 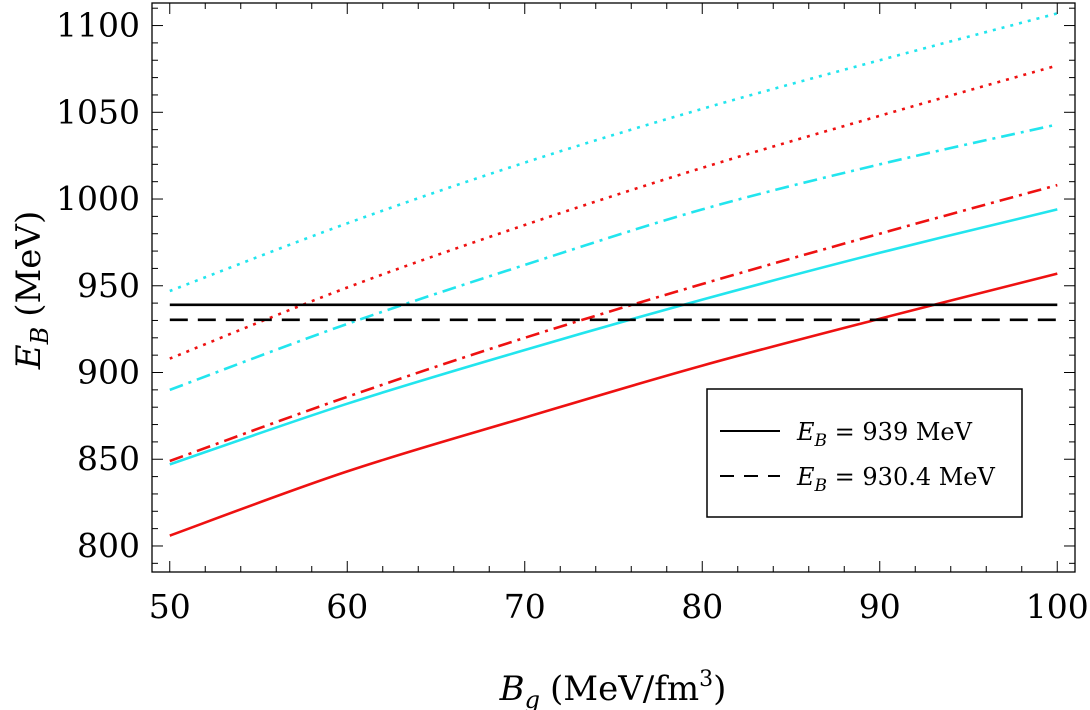 I want to click on x-tick-label: 100, so click(x=1057, y=606).